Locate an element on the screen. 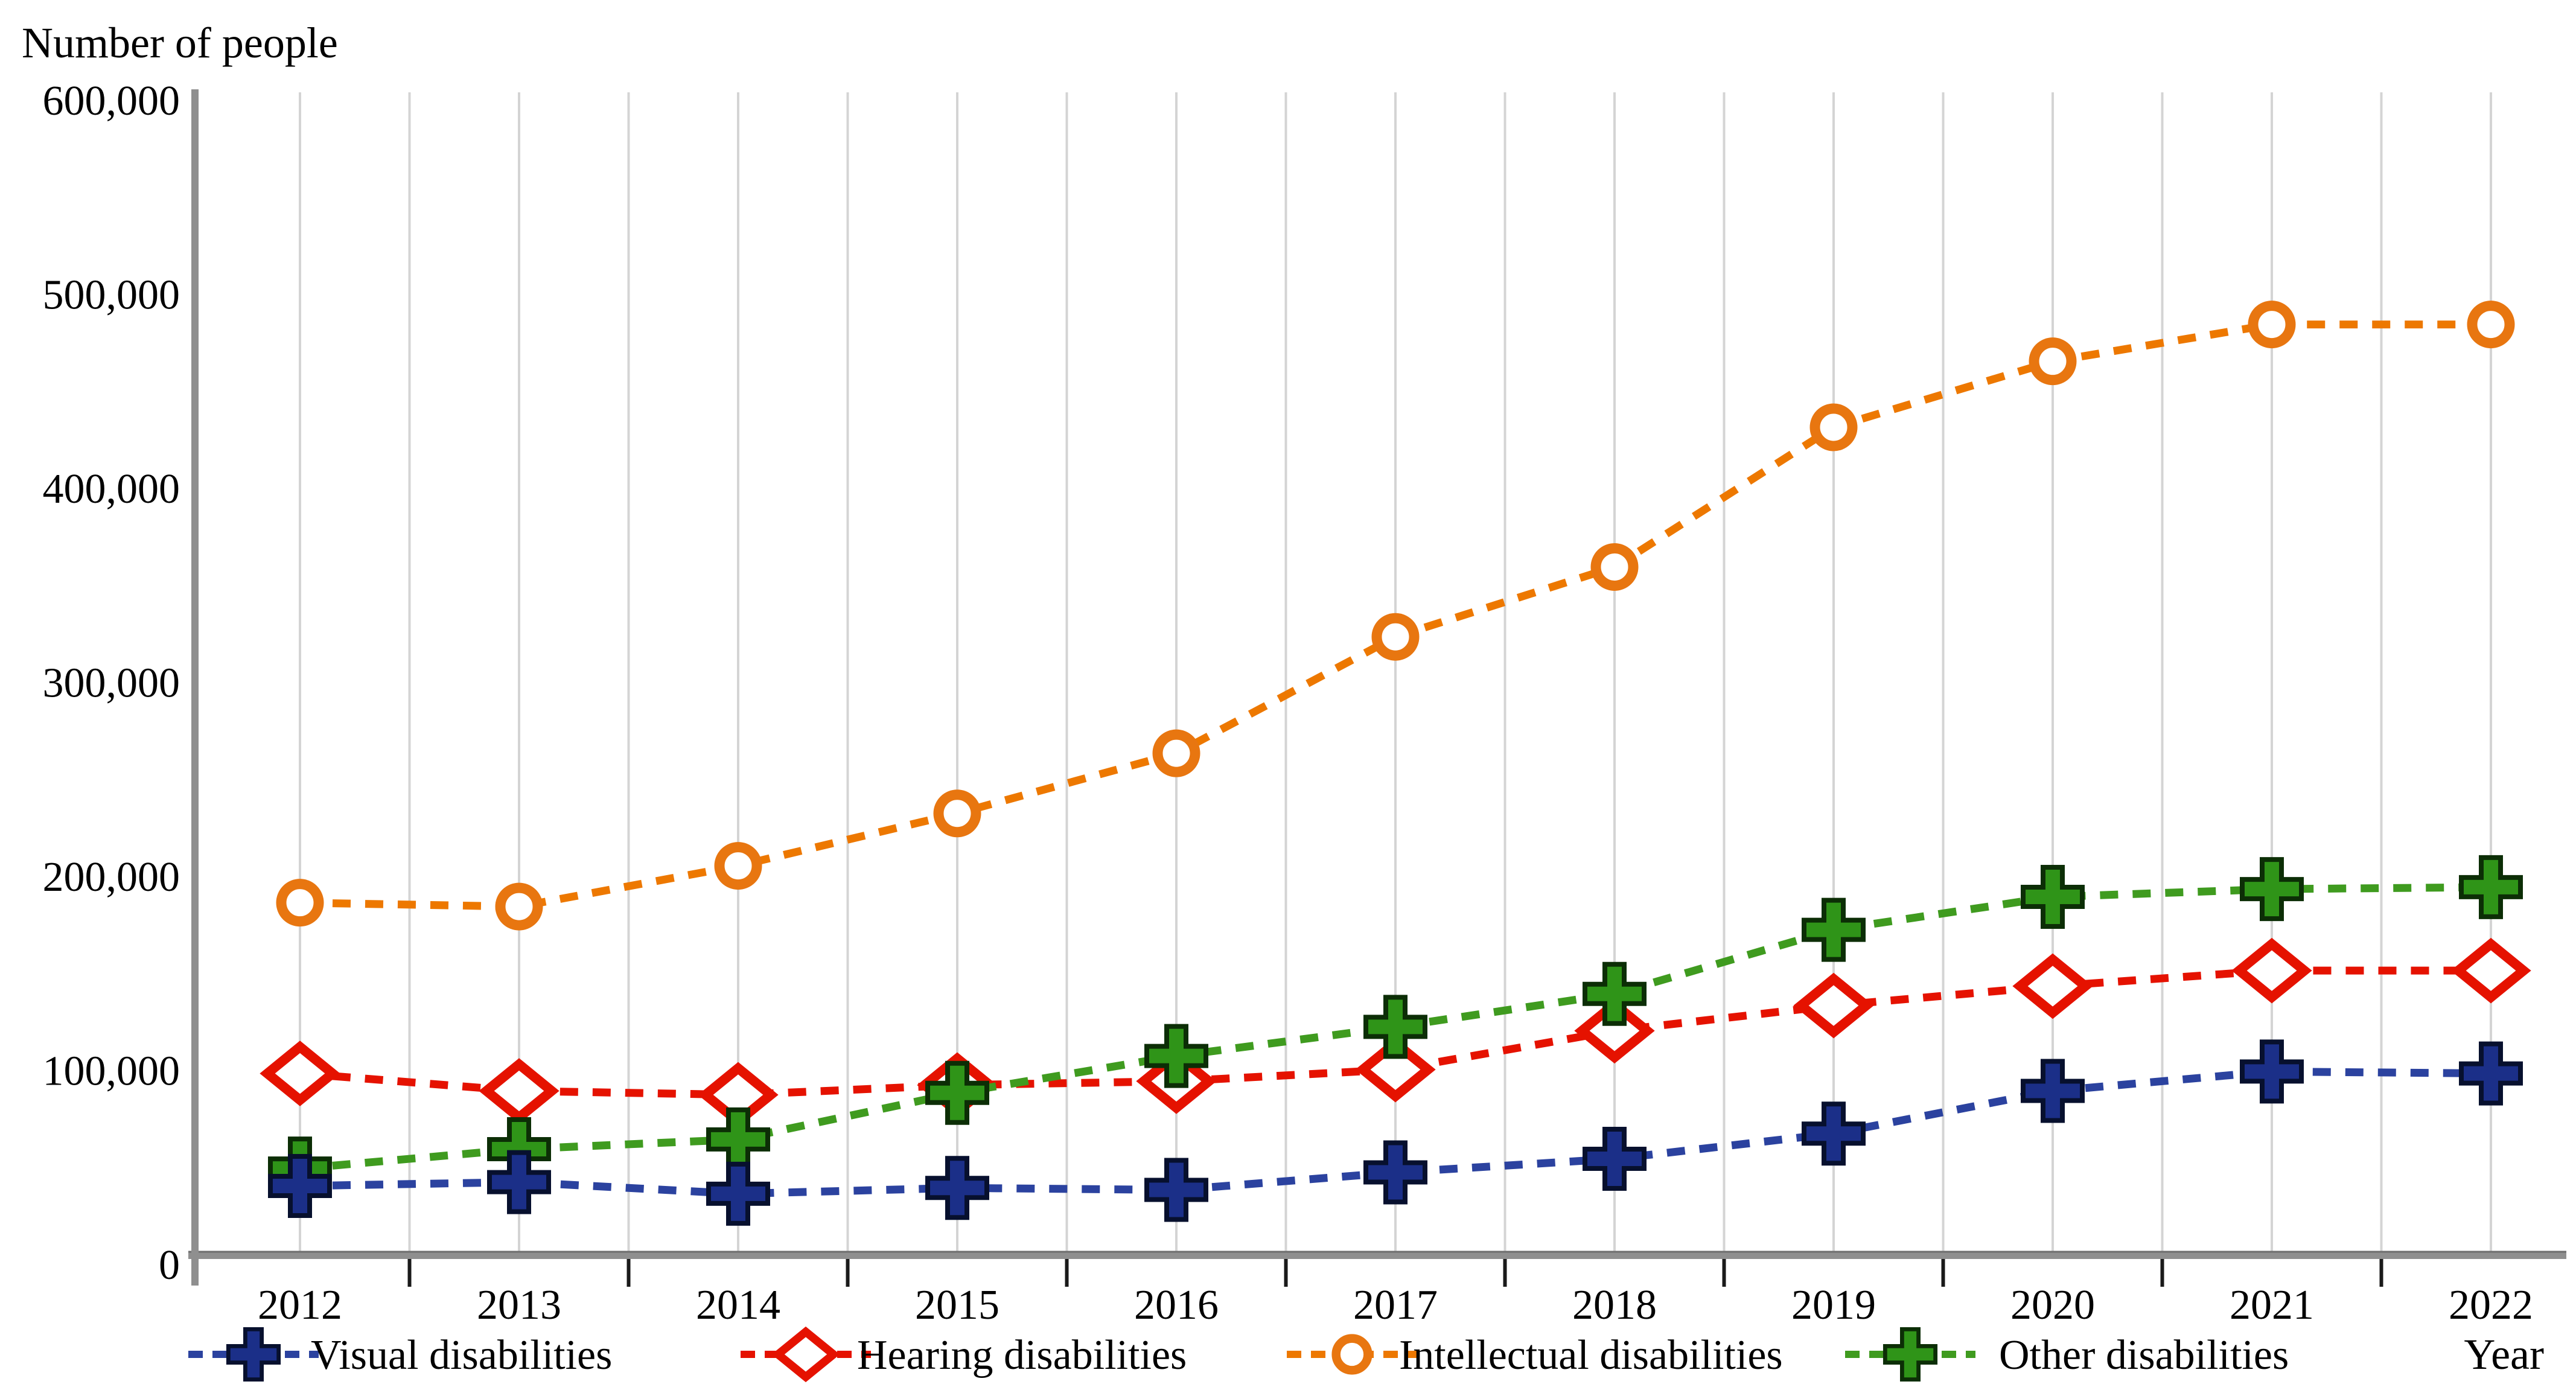 The height and width of the screenshot is (1396, 2576). legend-label-intellectual: Intellectual disabilities is located at coordinates (1591, 1355).